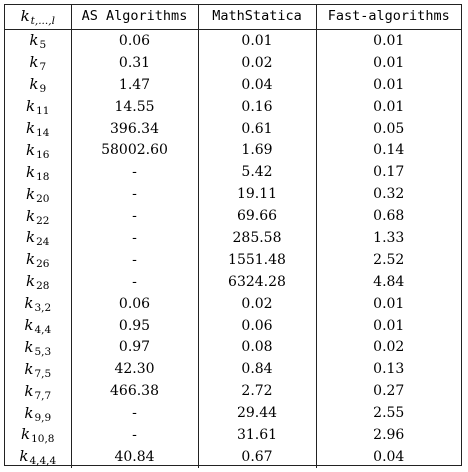 This screenshot has width=468, height=472. Describe the element at coordinates (134, 106) in the screenshot. I see `as-algorithms-cell: 14.55` at that location.